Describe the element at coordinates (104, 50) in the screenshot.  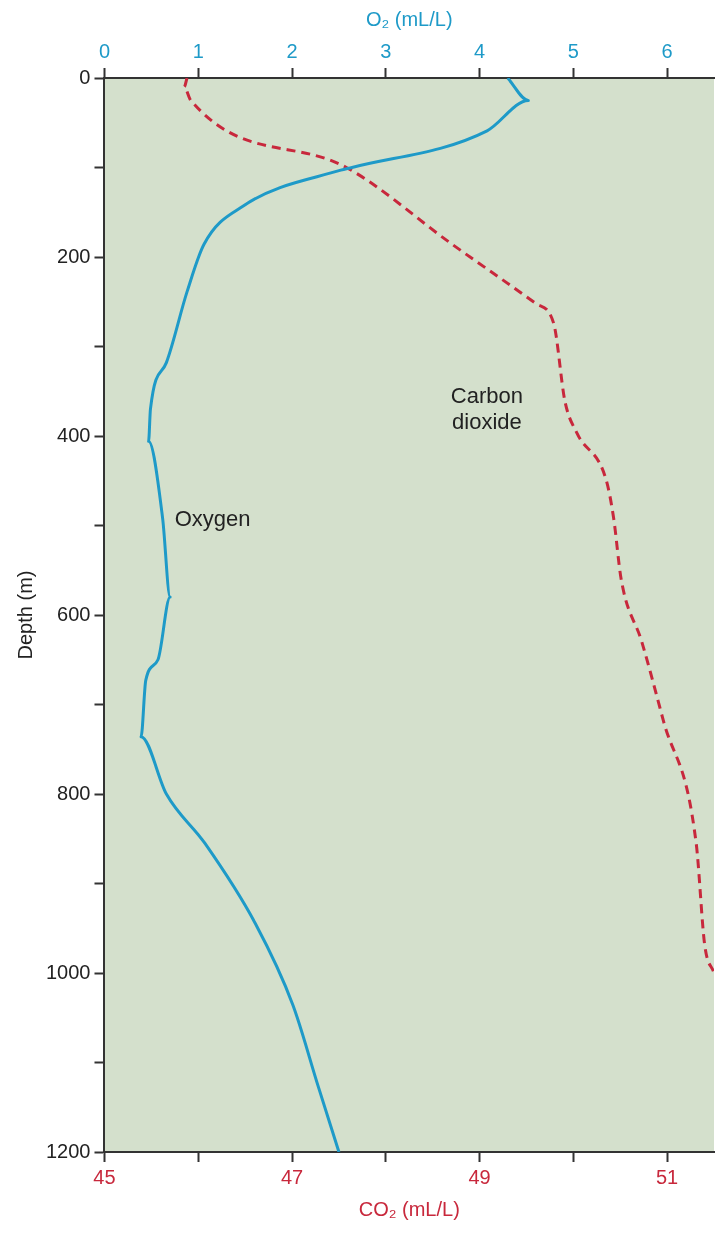
I see `x2-tick-label: 0` at that location.